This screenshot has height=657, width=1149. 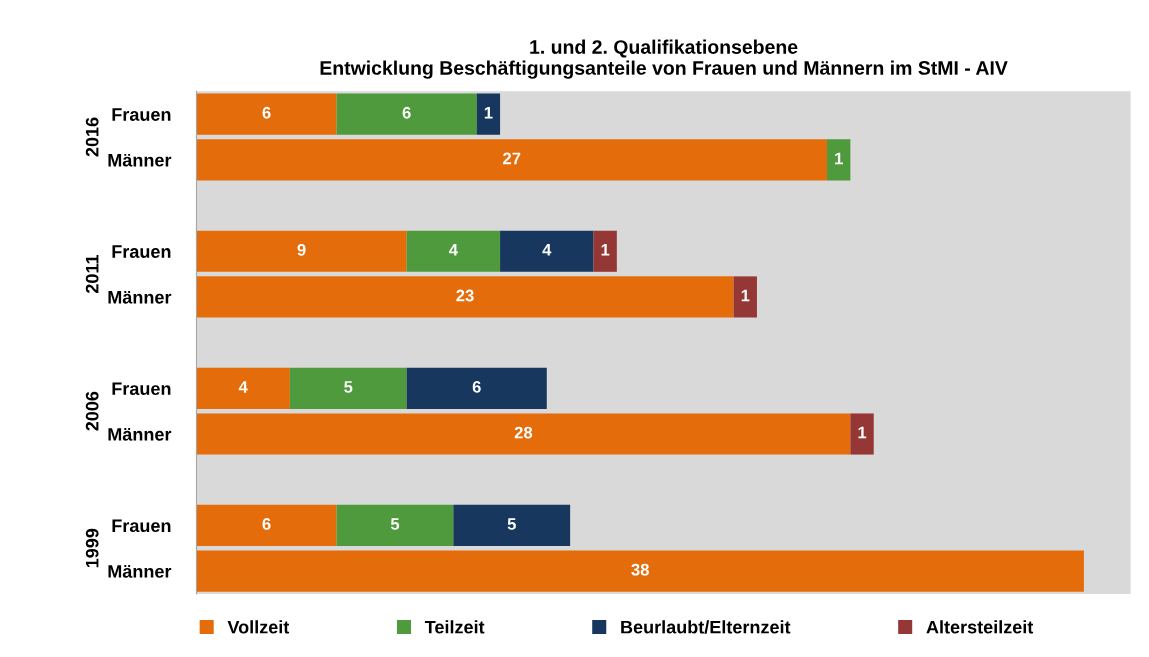 I want to click on text: 2016, so click(x=92, y=137).